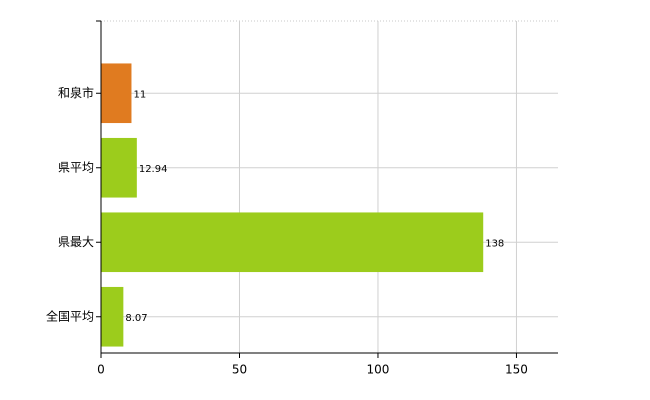  Describe the element at coordinates (139, 94) in the screenshot. I see `value-label: 11` at that location.